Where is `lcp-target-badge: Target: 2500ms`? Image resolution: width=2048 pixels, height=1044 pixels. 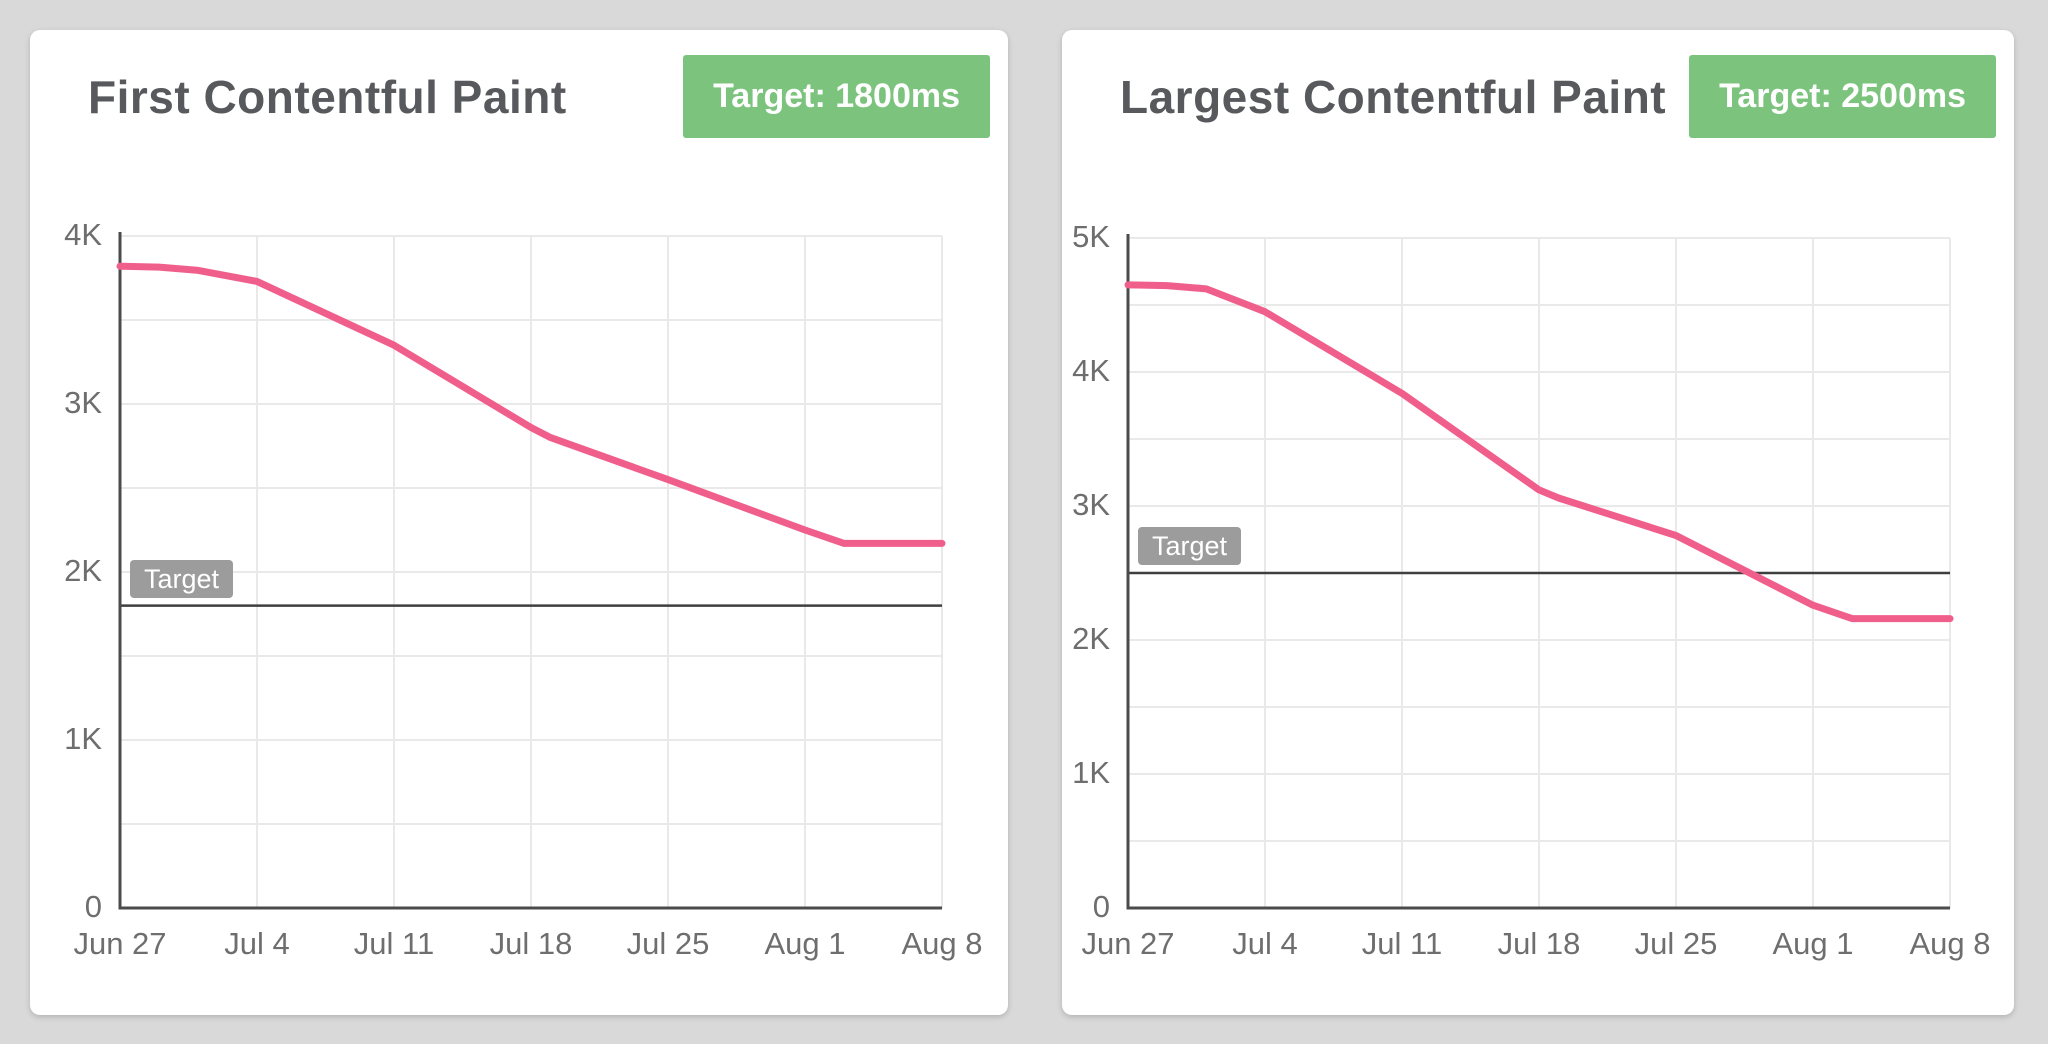 lcp-target-badge: Target: 2500ms is located at coordinates (1842, 96).